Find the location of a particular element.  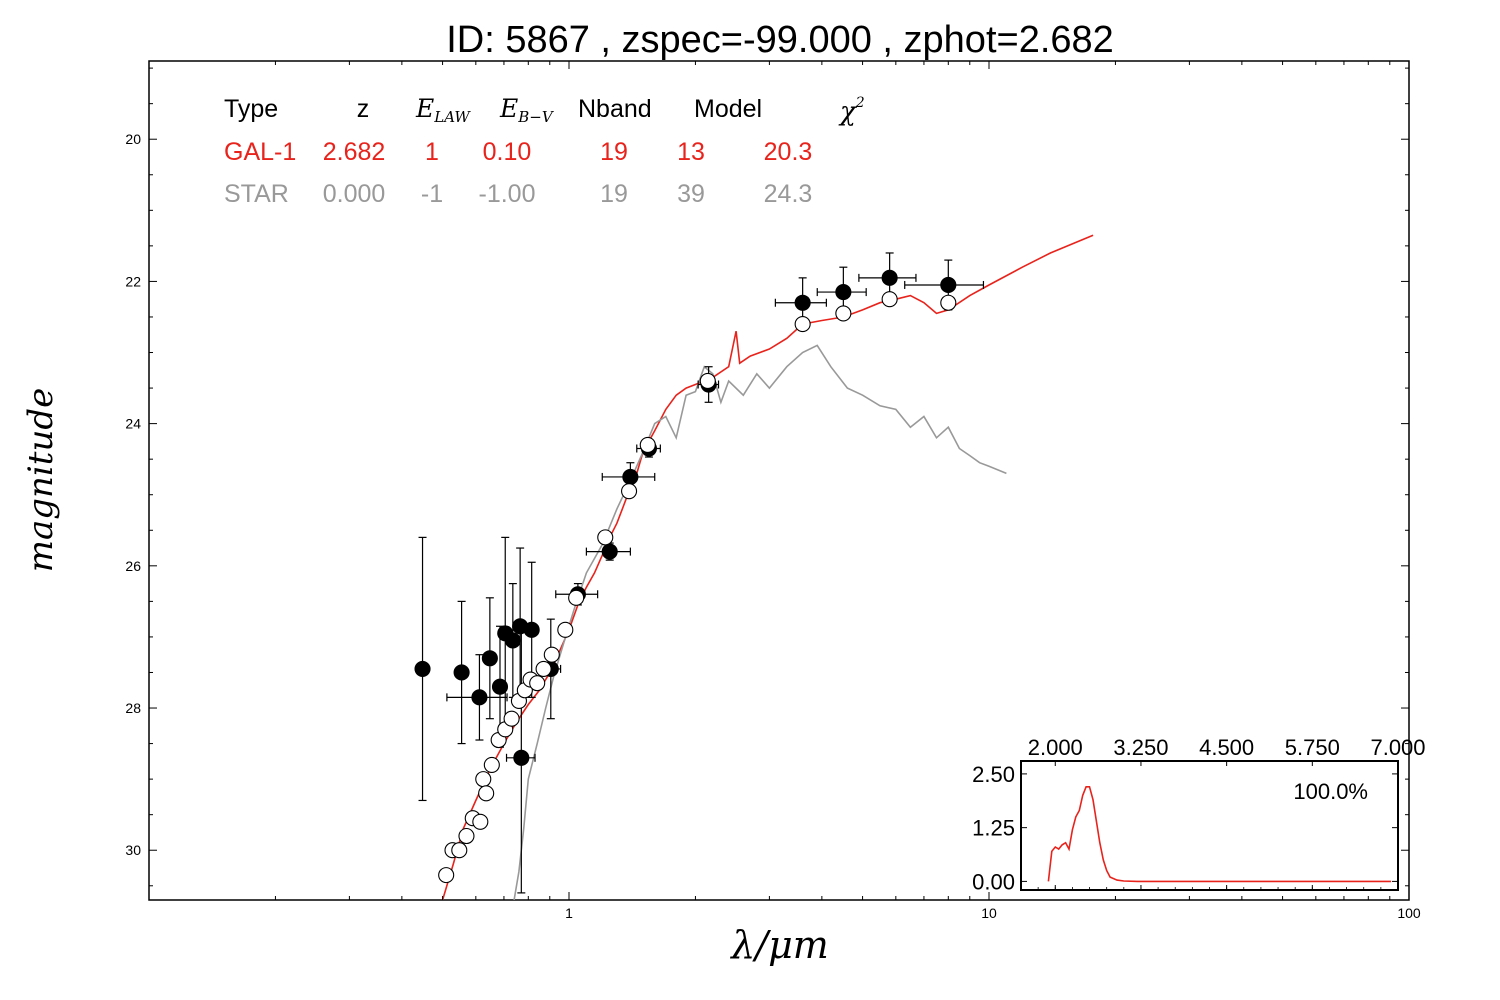

inset-x-tick-label: 2.000 is located at coordinates (1055, 747).